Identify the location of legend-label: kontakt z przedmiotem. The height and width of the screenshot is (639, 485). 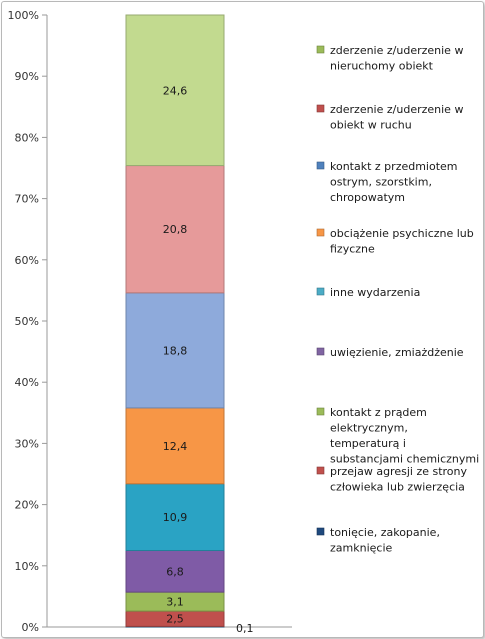
(394, 166).